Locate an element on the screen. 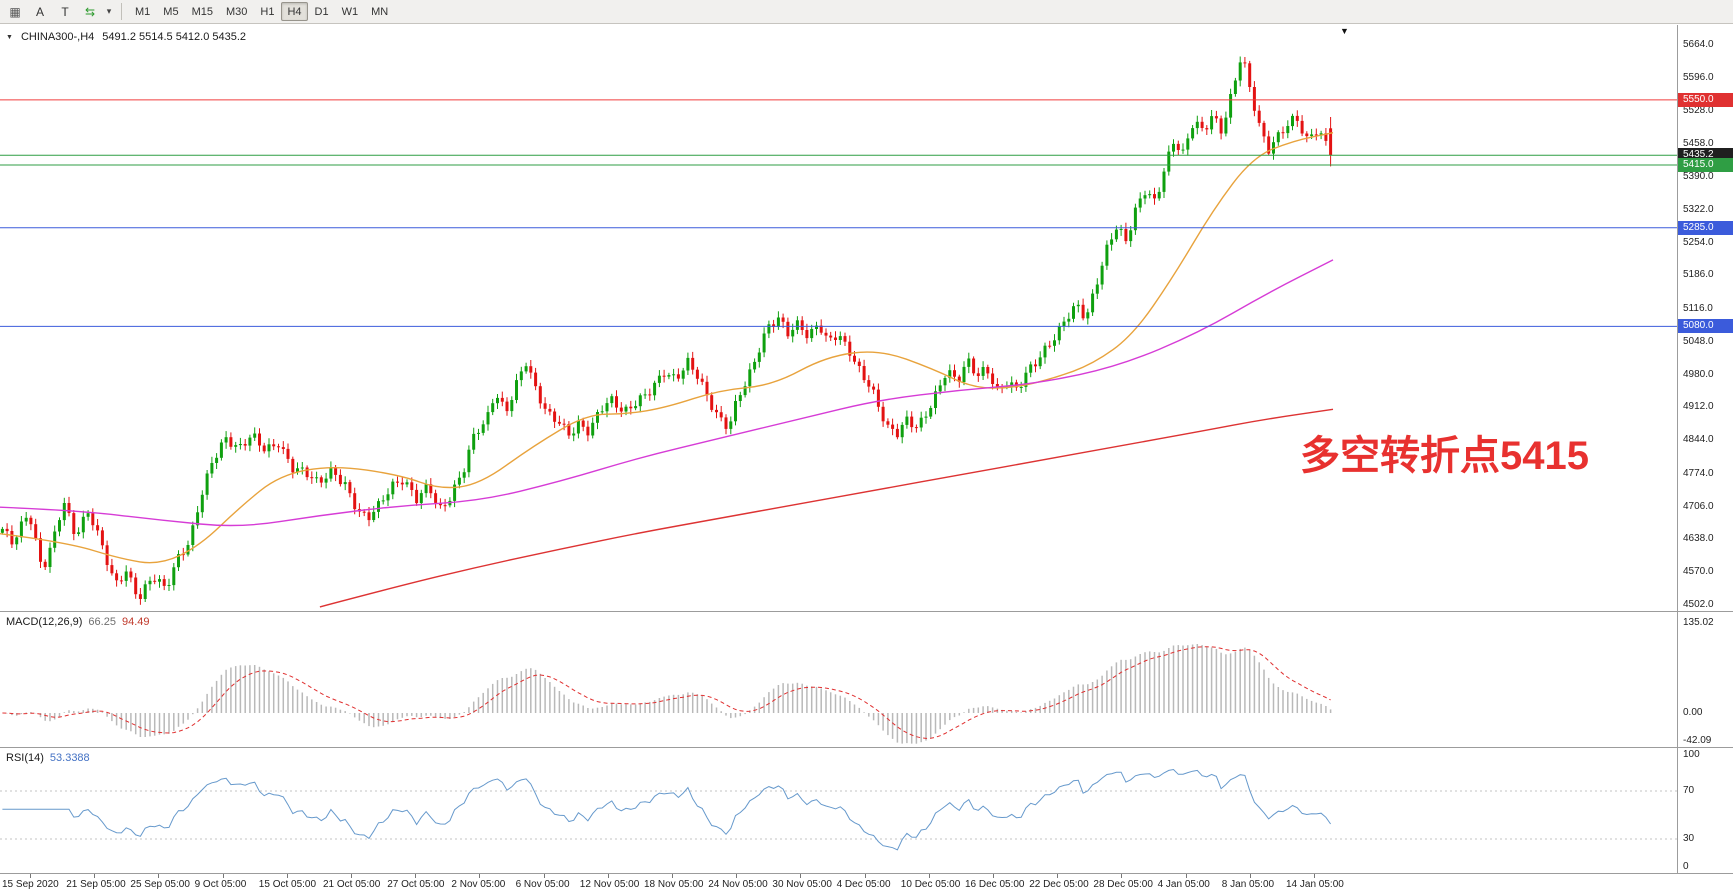 This screenshot has height=894, width=1733. time-axis-label: 21 Sep 05:00 is located at coordinates (96, 884).